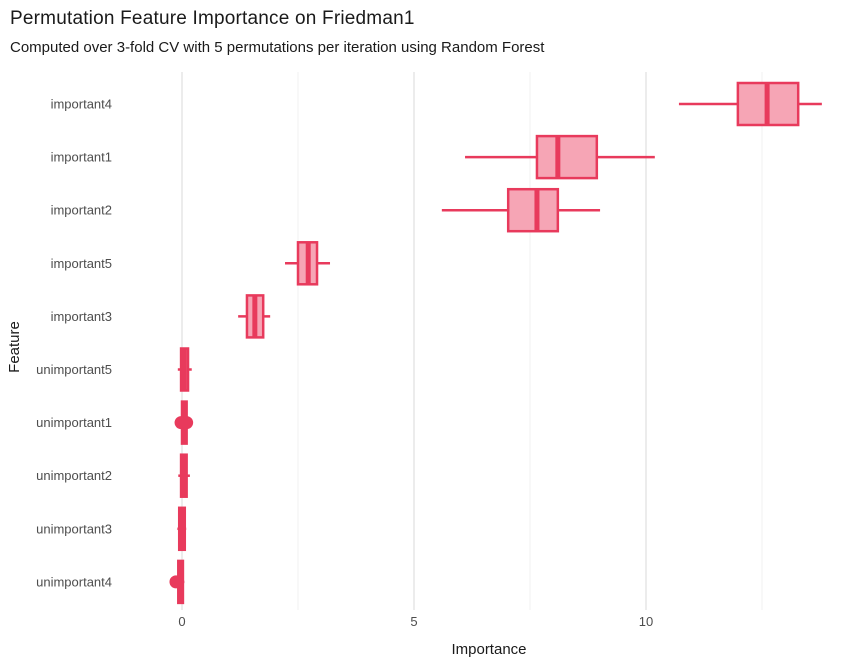 Image resolution: width=864 pixels, height=672 pixels. Describe the element at coordinates (750, 104) in the screenshot. I see `boxplot-important4` at that location.